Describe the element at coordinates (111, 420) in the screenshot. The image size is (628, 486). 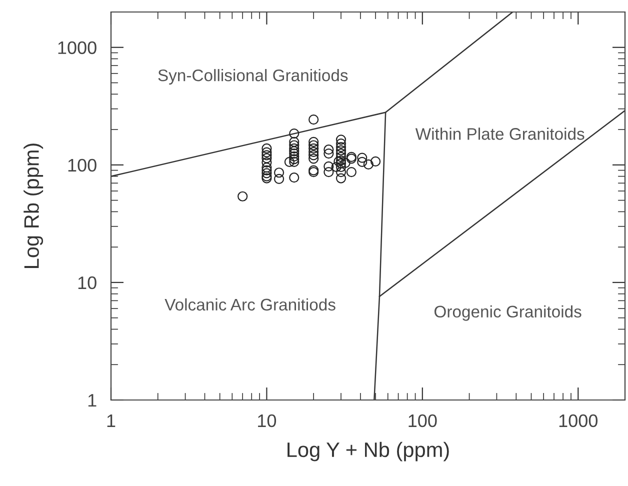
I see `x-tick-label: 1` at that location.